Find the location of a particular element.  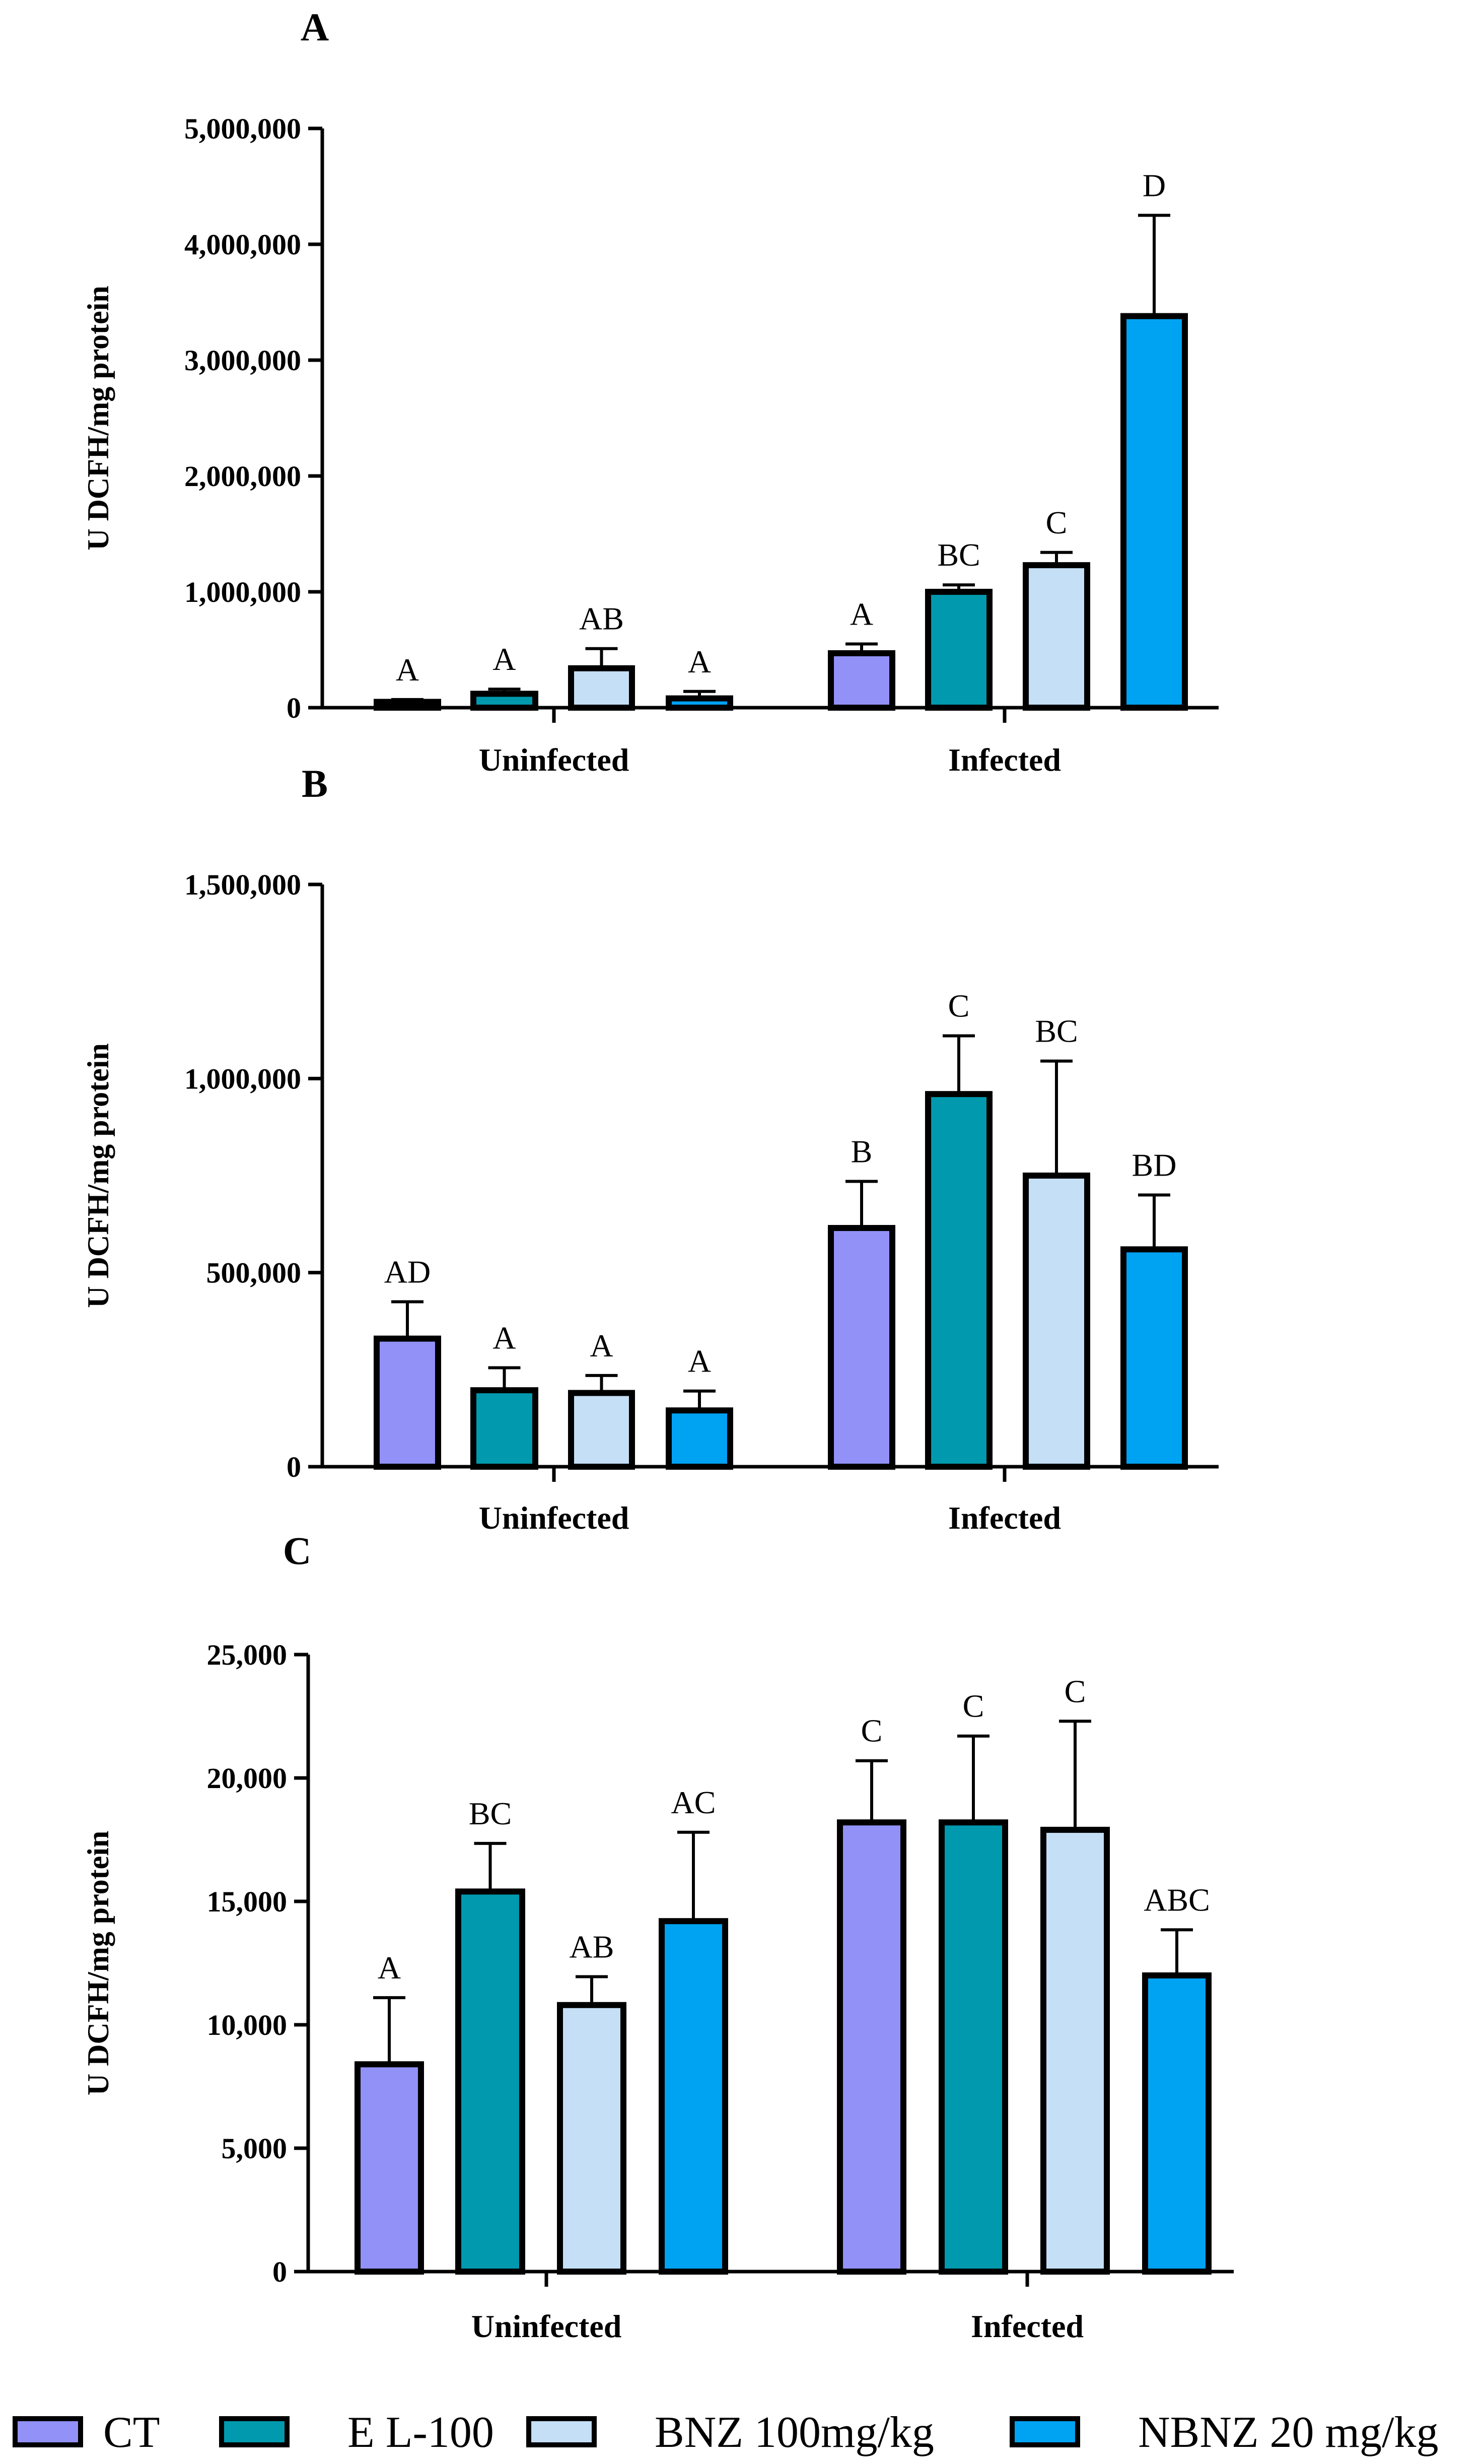

legend-item: E L-100 is located at coordinates (357, 2433).